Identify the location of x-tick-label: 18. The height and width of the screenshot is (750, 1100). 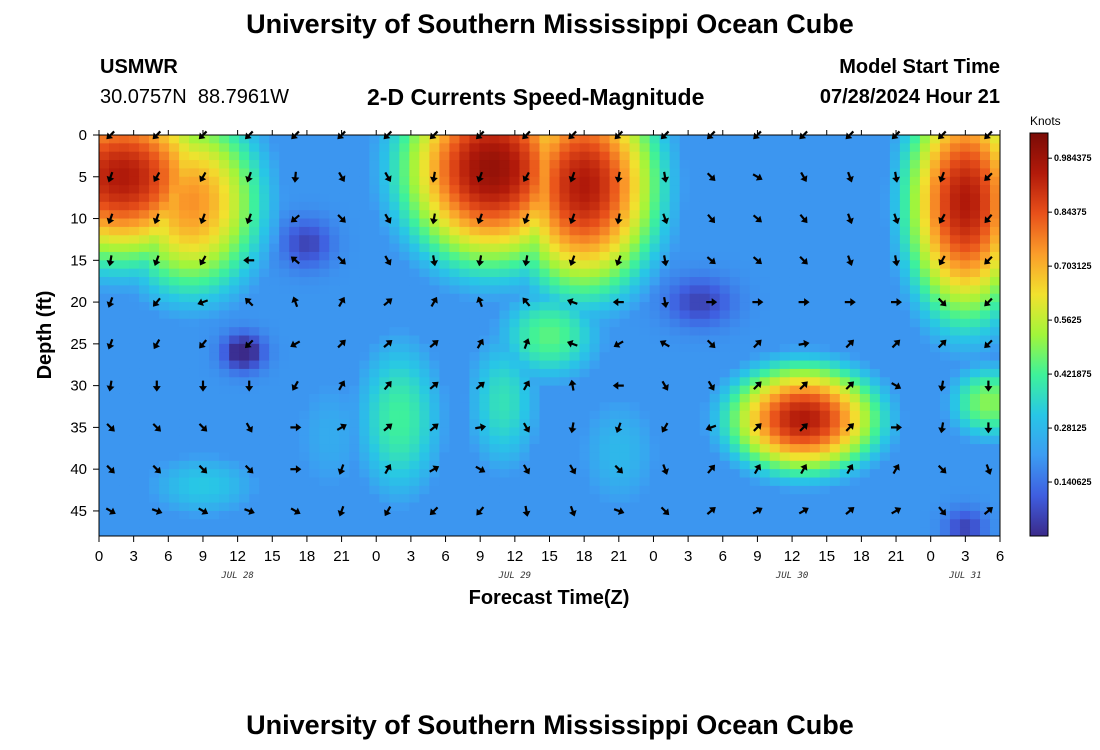
(307, 556).